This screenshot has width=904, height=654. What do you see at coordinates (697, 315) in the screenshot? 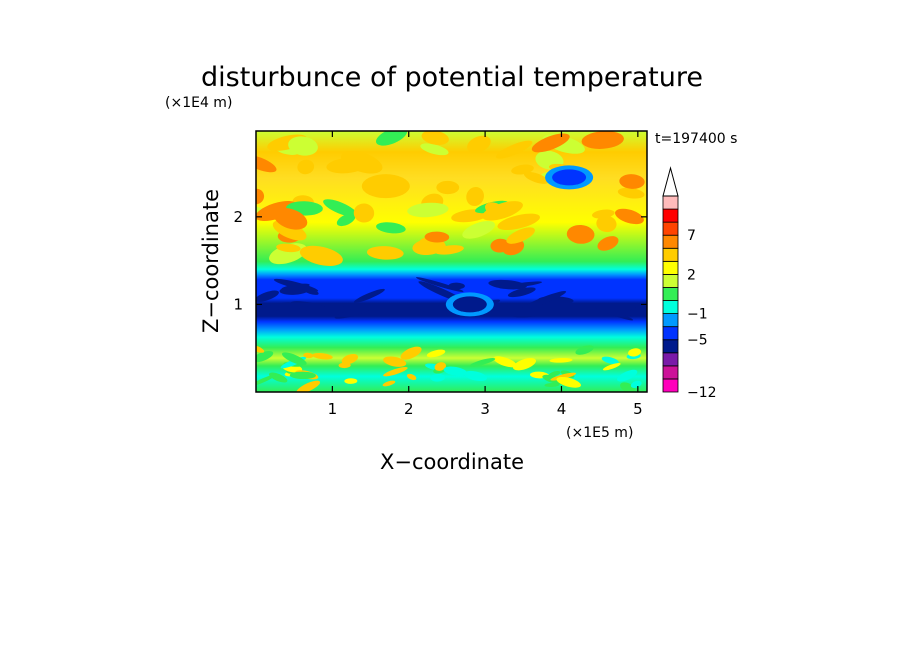
I see `colorbar-label: −1` at bounding box center [697, 315].